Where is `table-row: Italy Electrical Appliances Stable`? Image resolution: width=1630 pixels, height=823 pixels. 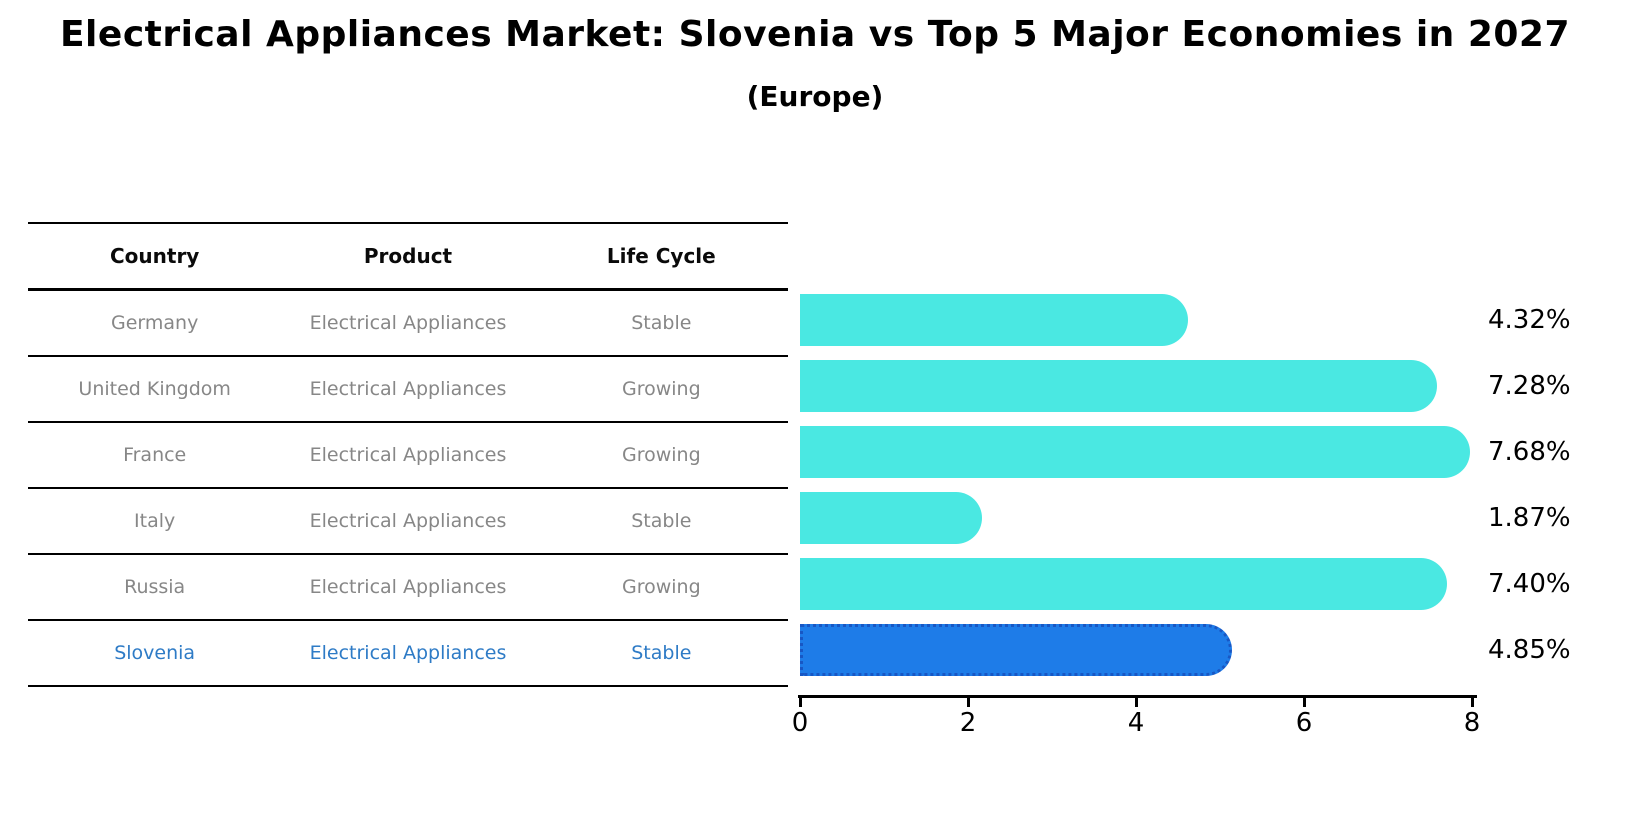 table-row: Italy Electrical Appliances Stable is located at coordinates (408, 521).